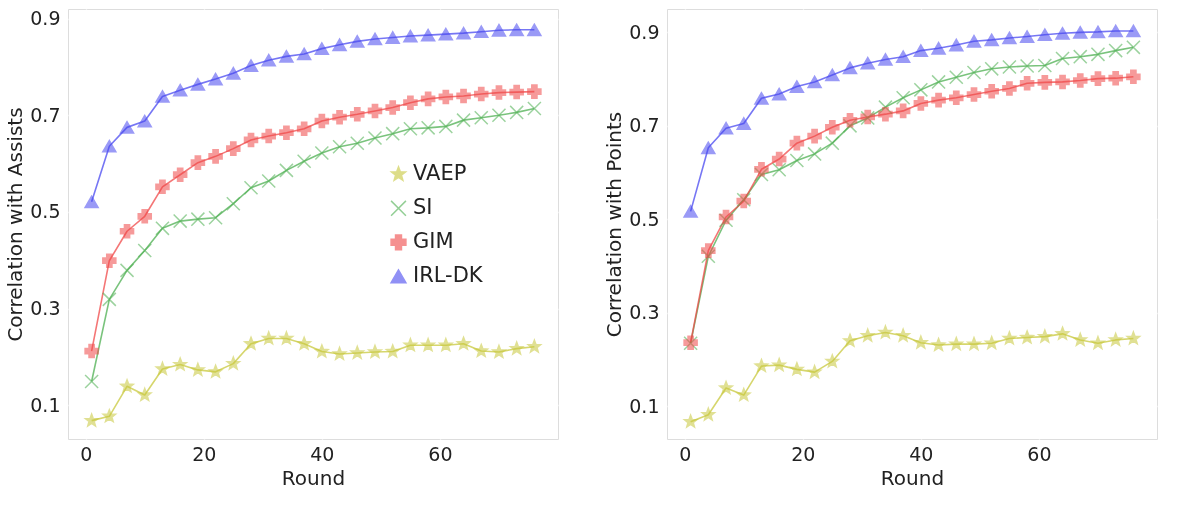 Image resolution: width=1203 pixels, height=520 pixels. Describe the element at coordinates (644, 125) in the screenshot. I see `y-tick-label: 0.7` at that location.